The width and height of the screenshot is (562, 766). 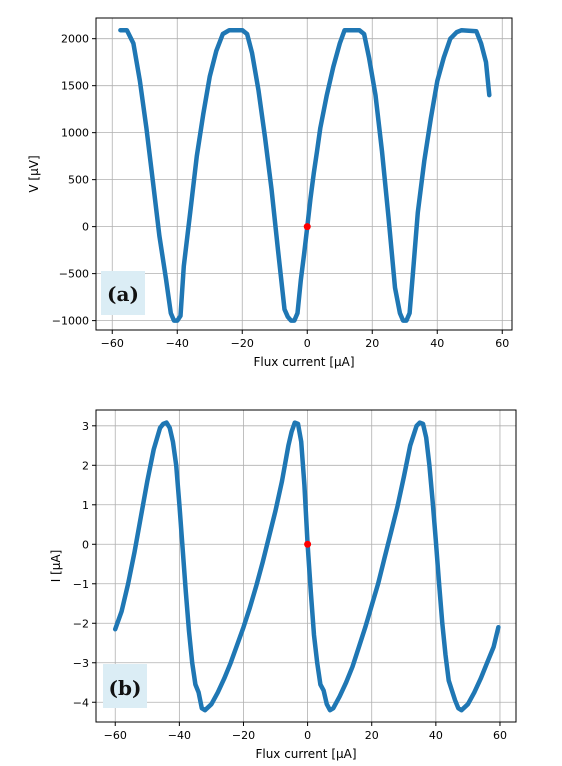 What do you see at coordinates (85, 465) in the screenshot?
I see `chart-b-y-tick-label: 2` at bounding box center [85, 465].